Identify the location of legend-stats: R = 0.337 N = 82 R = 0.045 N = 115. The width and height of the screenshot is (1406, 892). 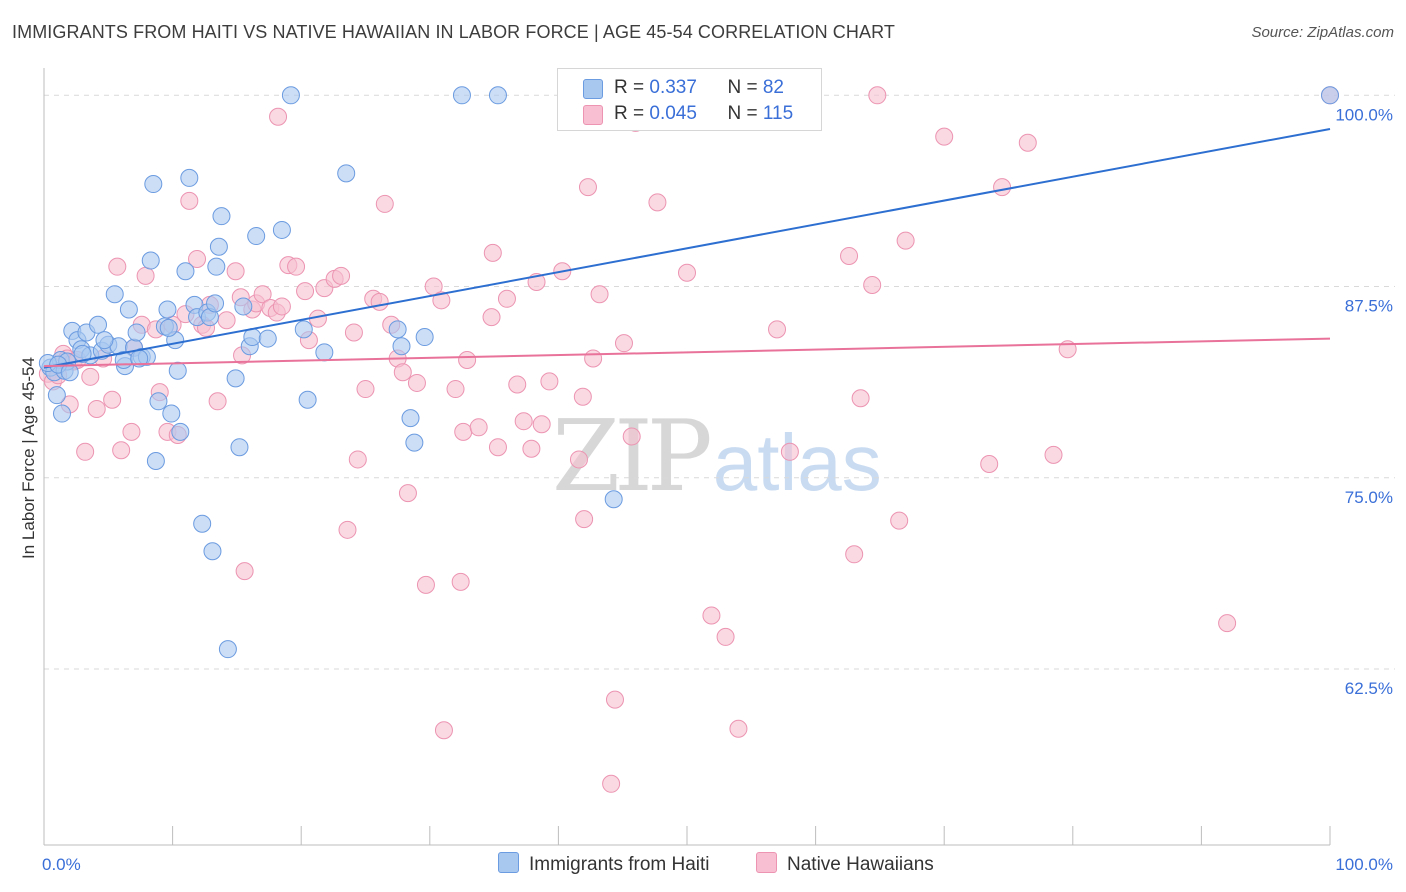
(689, 99).